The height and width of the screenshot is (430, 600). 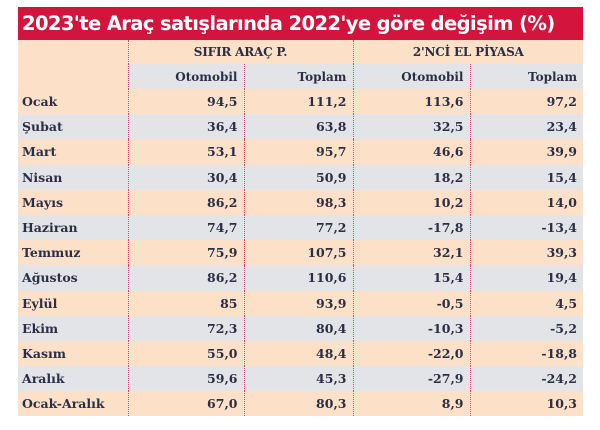 What do you see at coordinates (411, 127) in the screenshot?
I see `cell-value: 32,5` at bounding box center [411, 127].